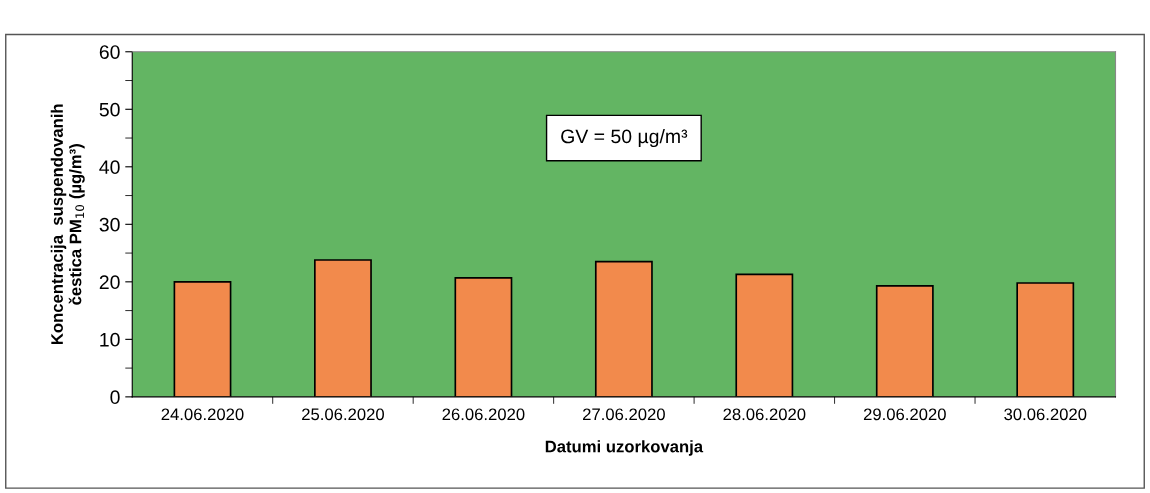 Image resolution: width=1150 pixels, height=493 pixels. I want to click on annotation: GV = 50 µg/m³, so click(624, 138).